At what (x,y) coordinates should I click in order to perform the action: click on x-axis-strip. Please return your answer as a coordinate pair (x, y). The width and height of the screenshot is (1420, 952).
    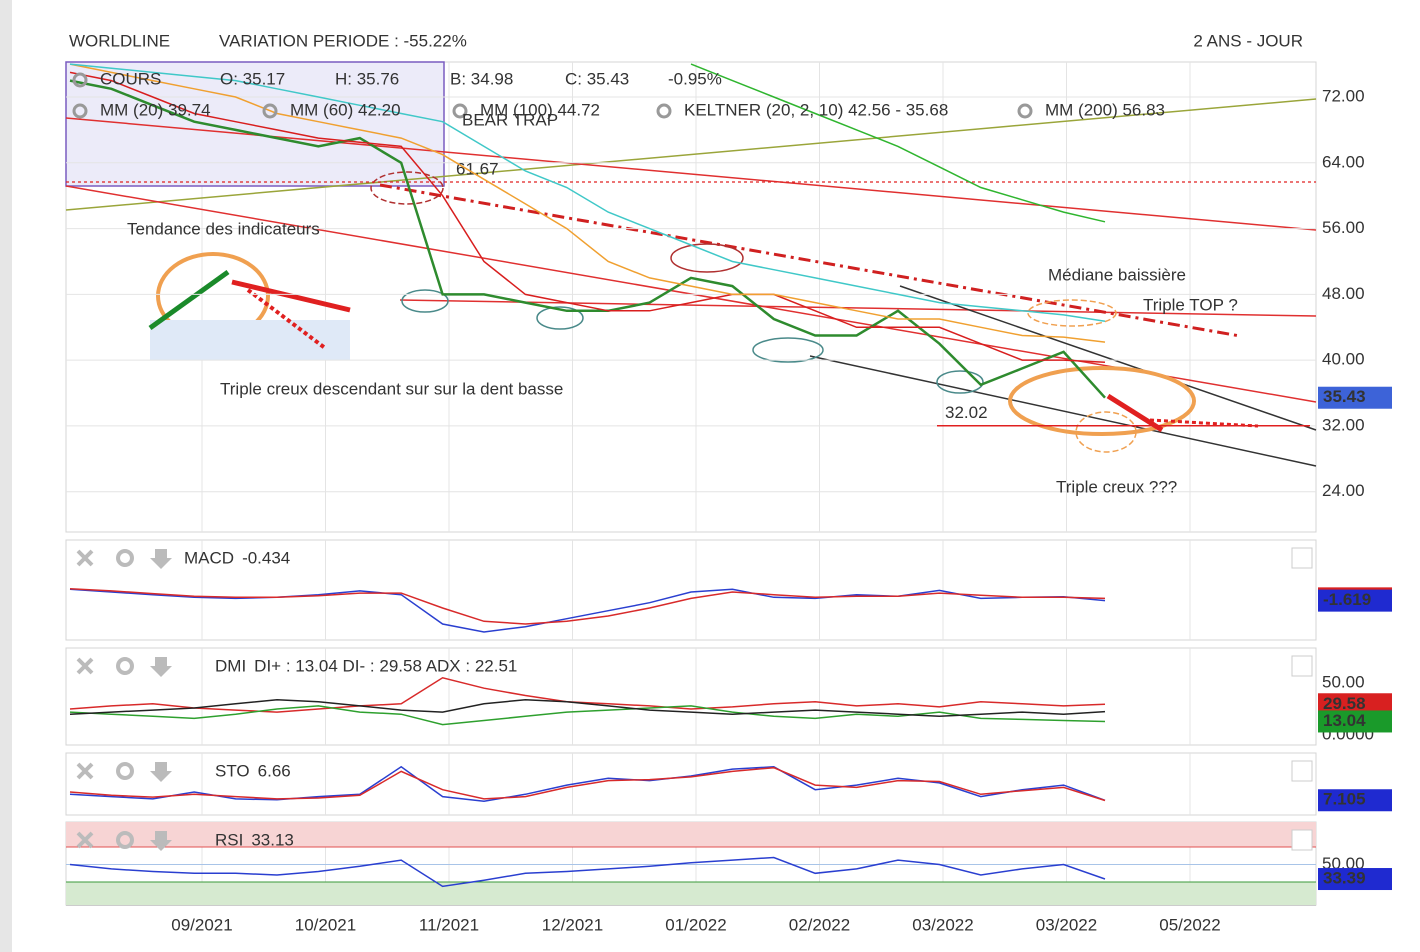
    Looking at the image, I should click on (691, 905).